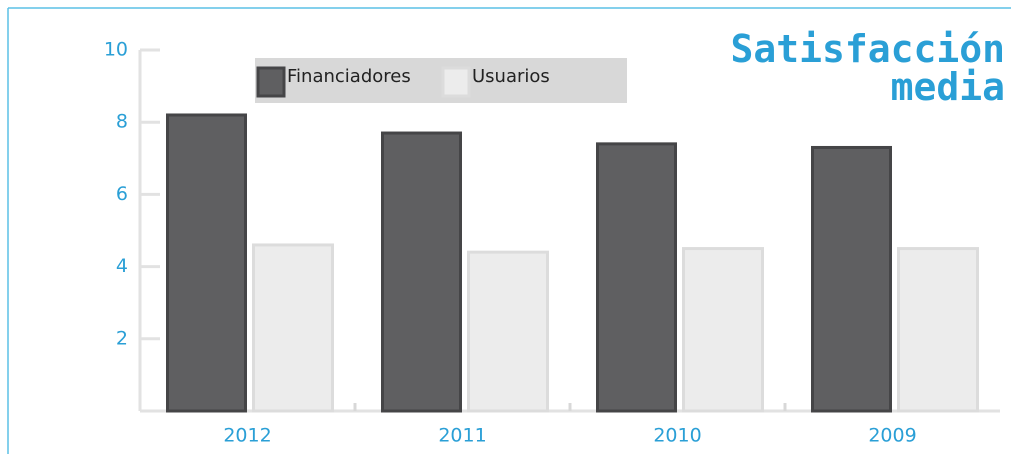 This screenshot has width=1011, height=454. Describe the element at coordinates (867, 68) in the screenshot. I see `chart-title: Satisfacción media` at that location.